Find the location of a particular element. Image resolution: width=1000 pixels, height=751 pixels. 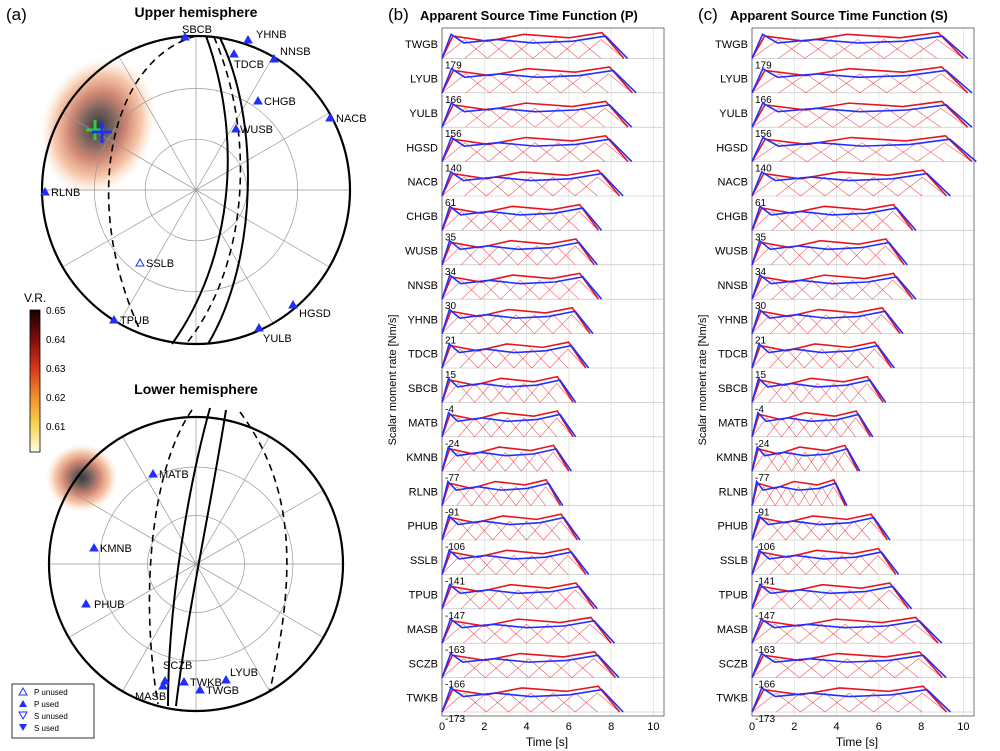

azimuth-label: -173 is located at coordinates (455, 719).